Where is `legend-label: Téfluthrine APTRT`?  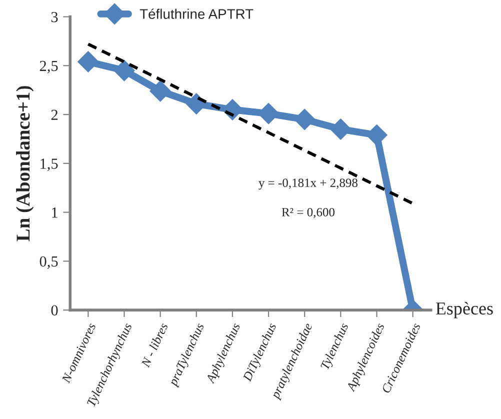 legend-label: Téfluthrine APTRT is located at coordinates (197, 13).